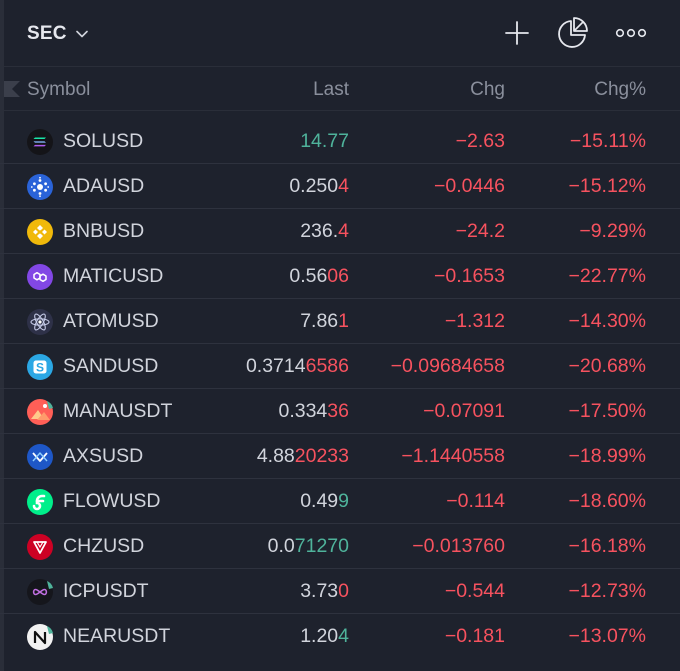 The image size is (680, 671). What do you see at coordinates (117, 636) in the screenshot?
I see `symbol-name: NEARUSDT` at bounding box center [117, 636].